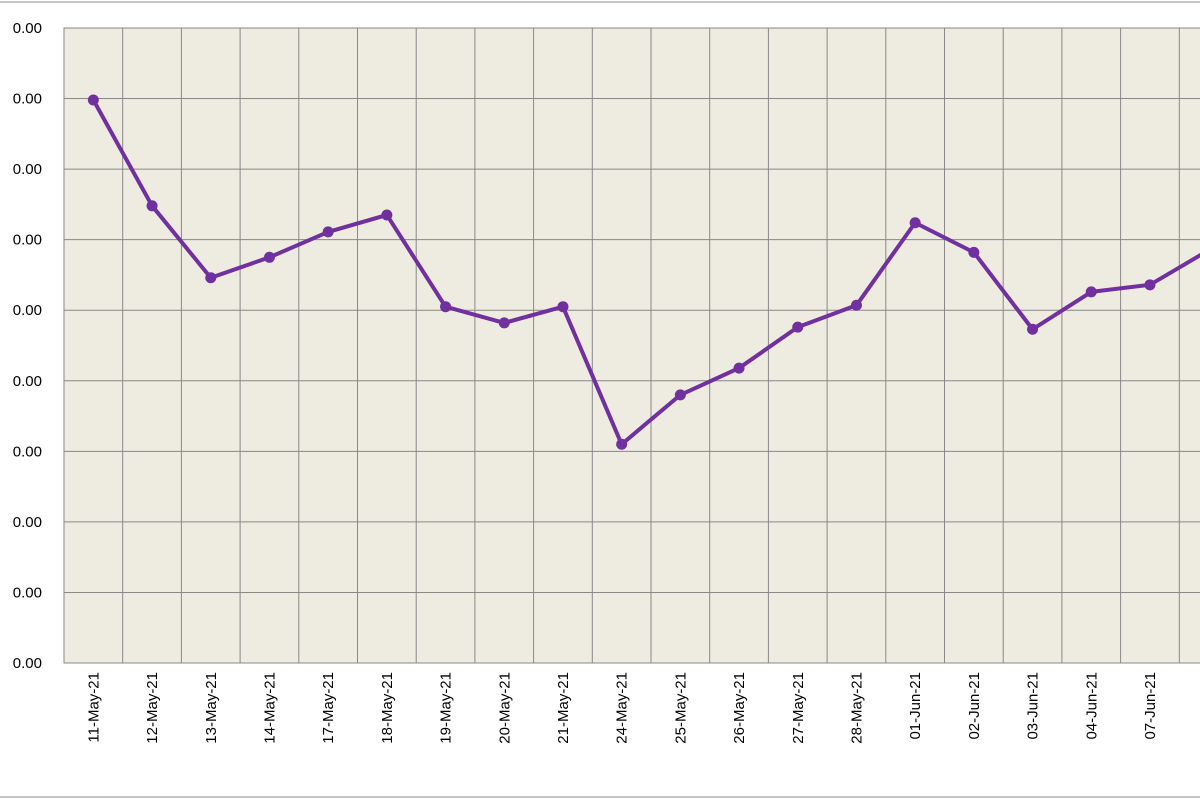 The image size is (1200, 800). What do you see at coordinates (504, 708) in the screenshot?
I see `x-tick-label: 20-May-21` at bounding box center [504, 708].